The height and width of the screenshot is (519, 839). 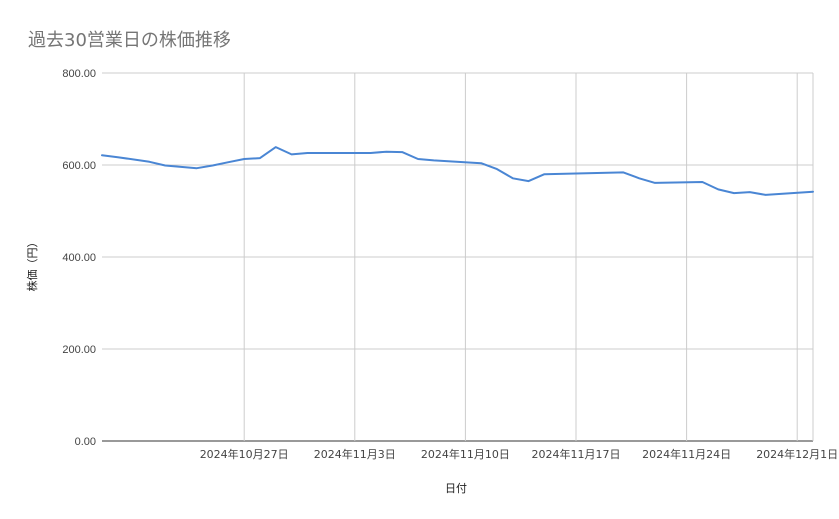 What do you see at coordinates (79, 258) in the screenshot?
I see `y-tick-label: 400.00` at bounding box center [79, 258].